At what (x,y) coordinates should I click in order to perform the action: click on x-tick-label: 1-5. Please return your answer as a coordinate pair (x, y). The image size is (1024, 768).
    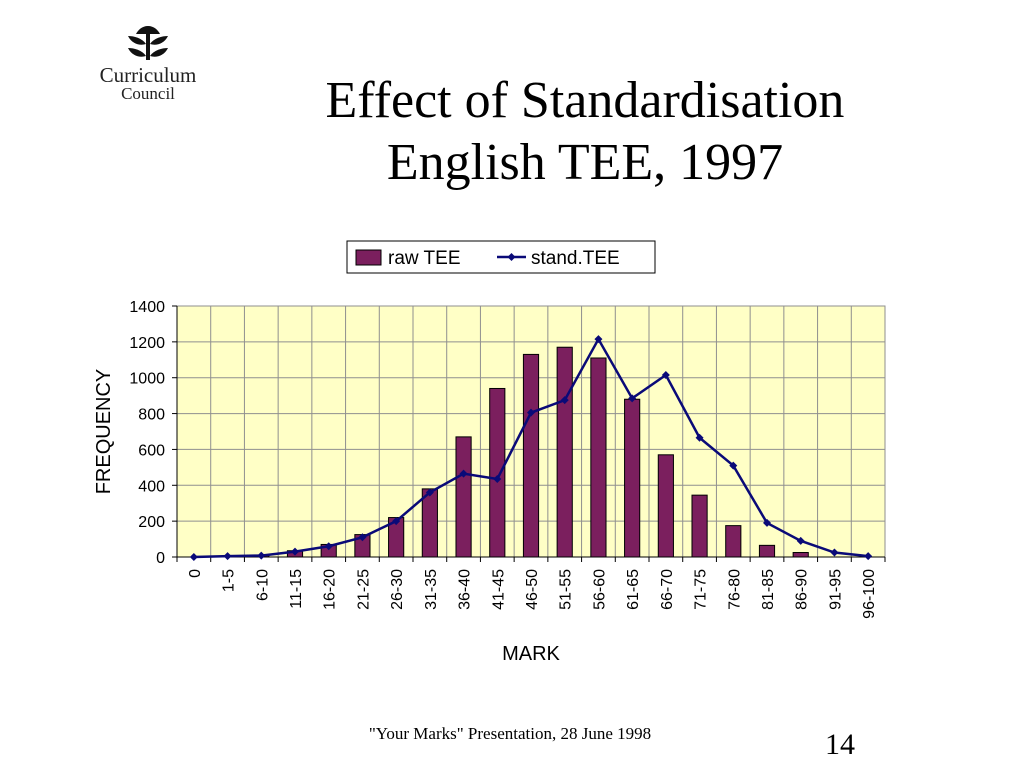
    Looking at the image, I should click on (229, 580).